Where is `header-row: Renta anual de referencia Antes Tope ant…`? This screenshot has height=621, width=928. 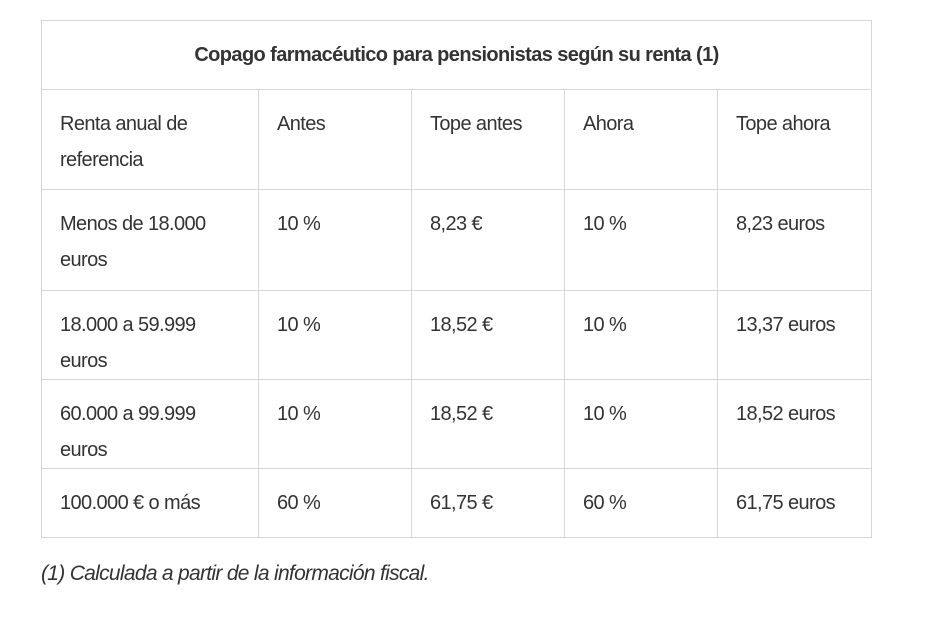
header-row: Renta anual de referencia Antes Tope ant… is located at coordinates (456, 139).